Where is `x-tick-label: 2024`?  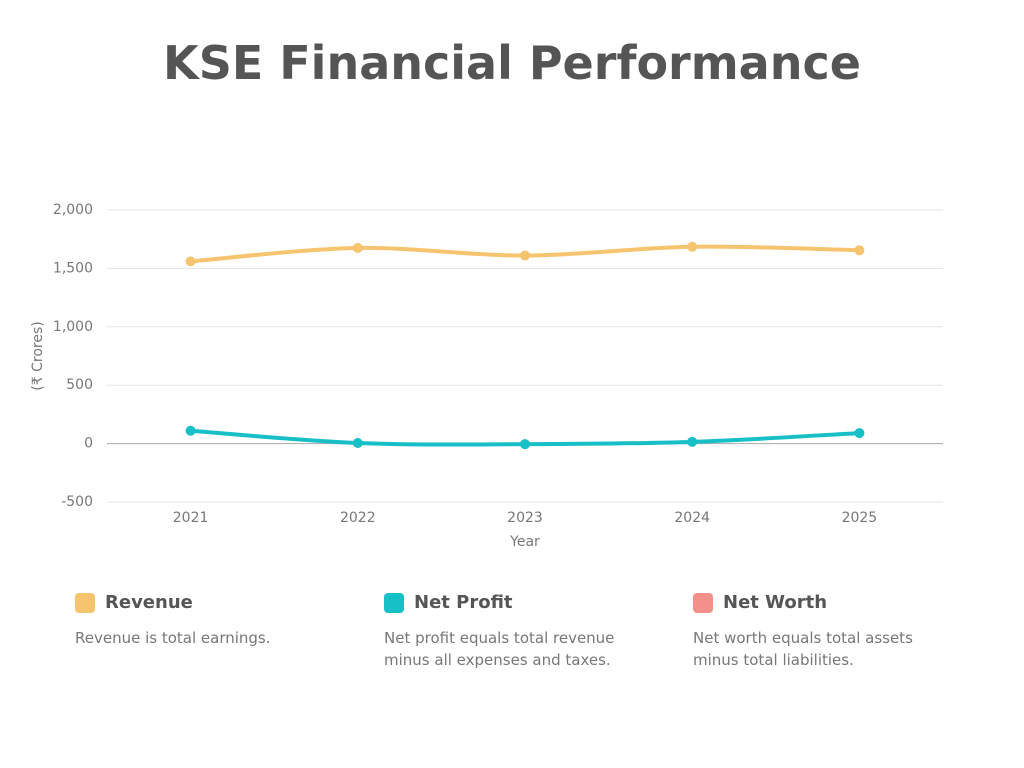 x-tick-label: 2024 is located at coordinates (692, 518).